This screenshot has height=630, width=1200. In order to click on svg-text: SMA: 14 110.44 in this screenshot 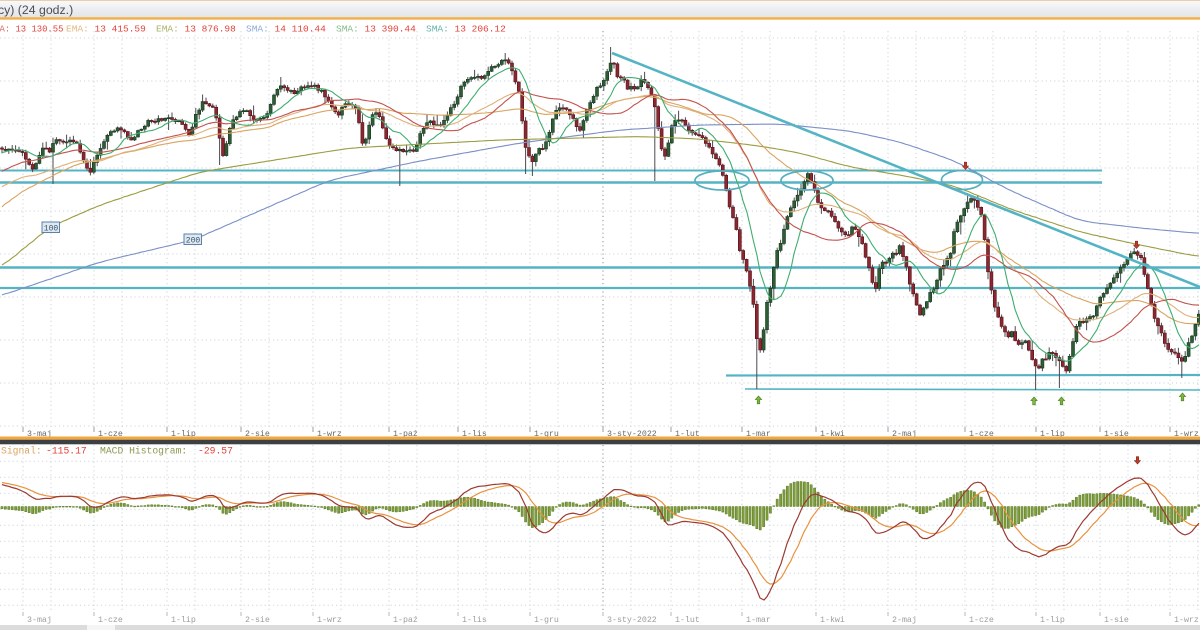, I will do `click(286, 29)`.